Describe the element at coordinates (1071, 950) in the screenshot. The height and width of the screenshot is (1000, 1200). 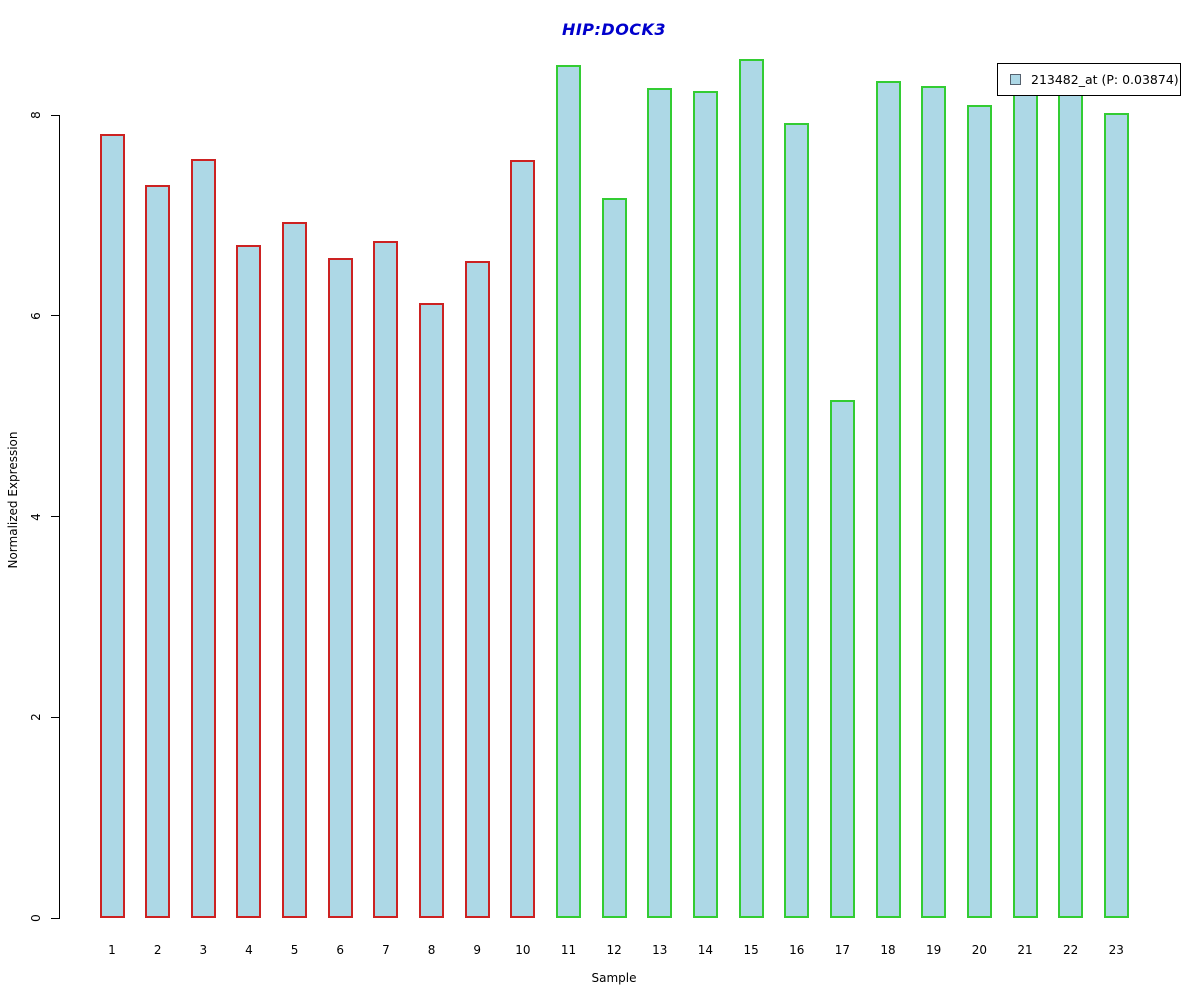
I see `x-tick-label-22: 22` at that location.